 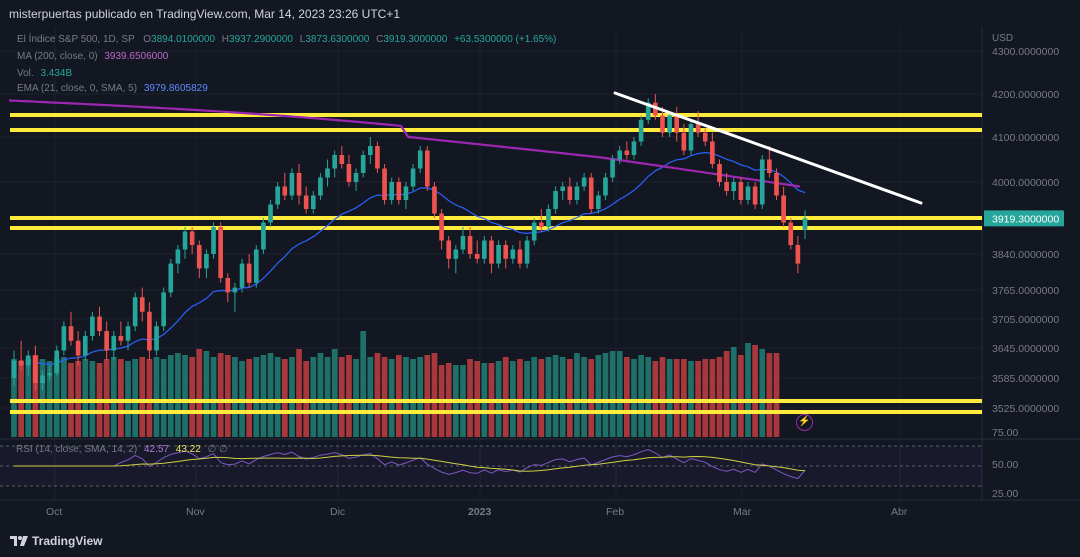 I want to click on time-tick-label: Nov, so click(x=195, y=512).